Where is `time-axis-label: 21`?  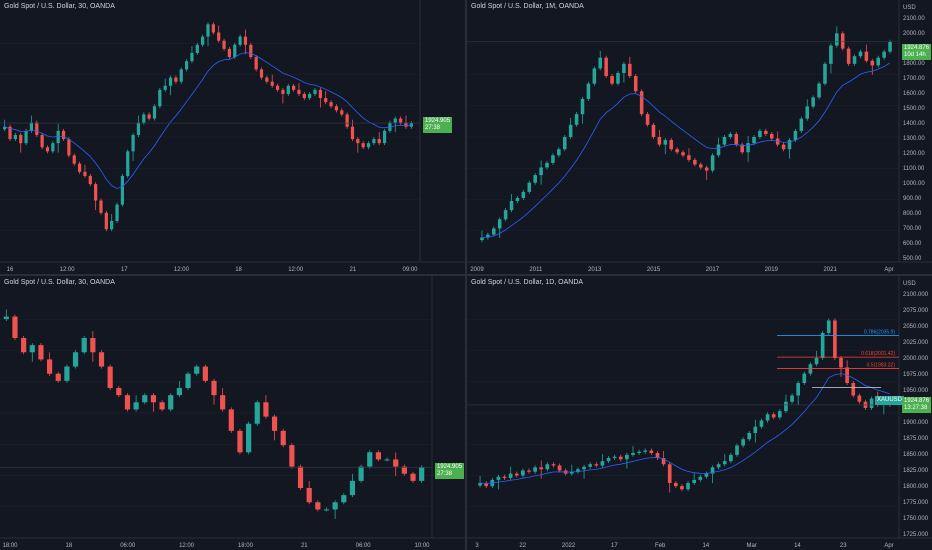 time-axis-label: 21 is located at coordinates (304, 546).